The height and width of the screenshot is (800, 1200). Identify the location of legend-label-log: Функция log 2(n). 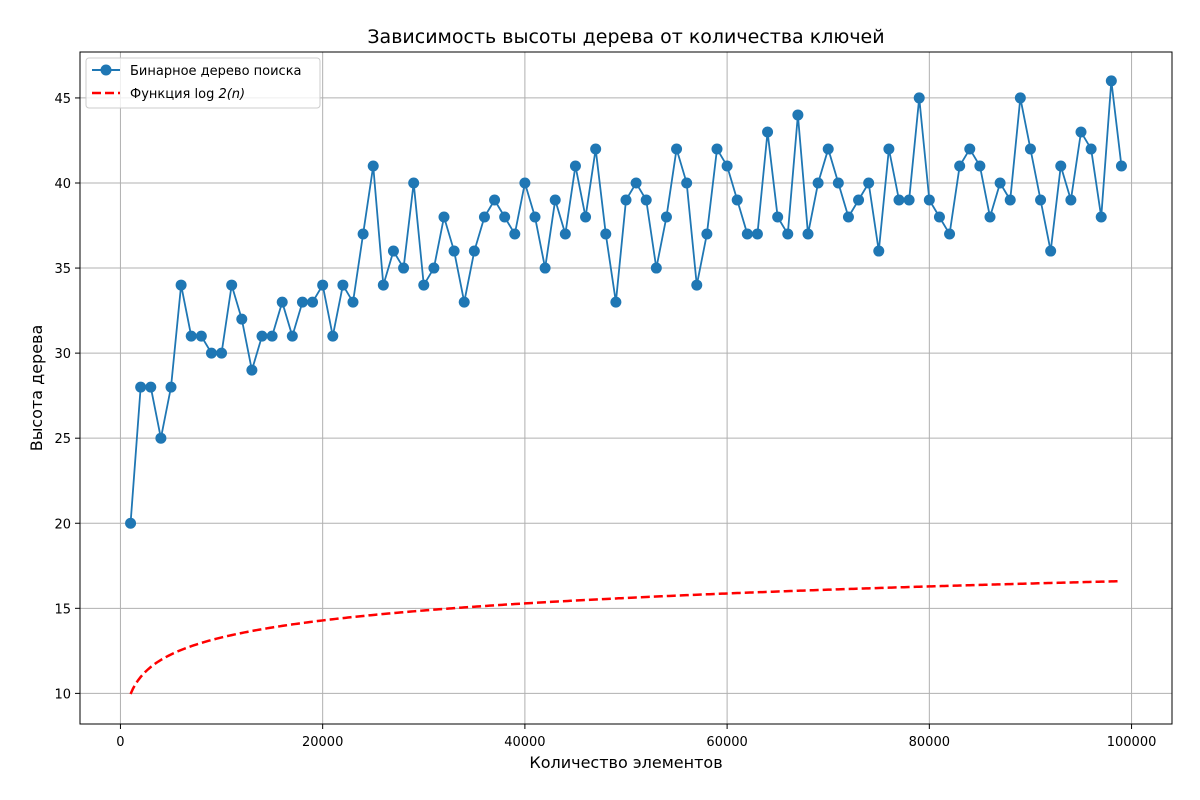
(187, 94).